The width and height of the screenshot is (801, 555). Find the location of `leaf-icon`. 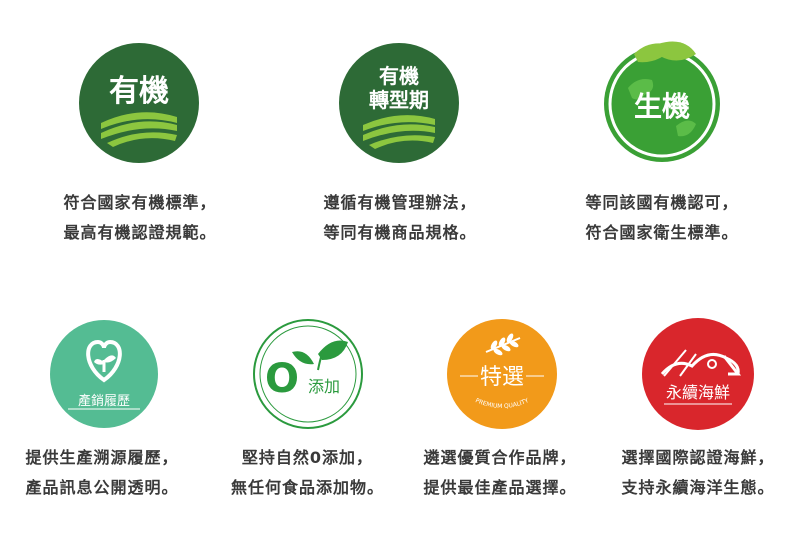

leaf-icon is located at coordinates (320, 355).